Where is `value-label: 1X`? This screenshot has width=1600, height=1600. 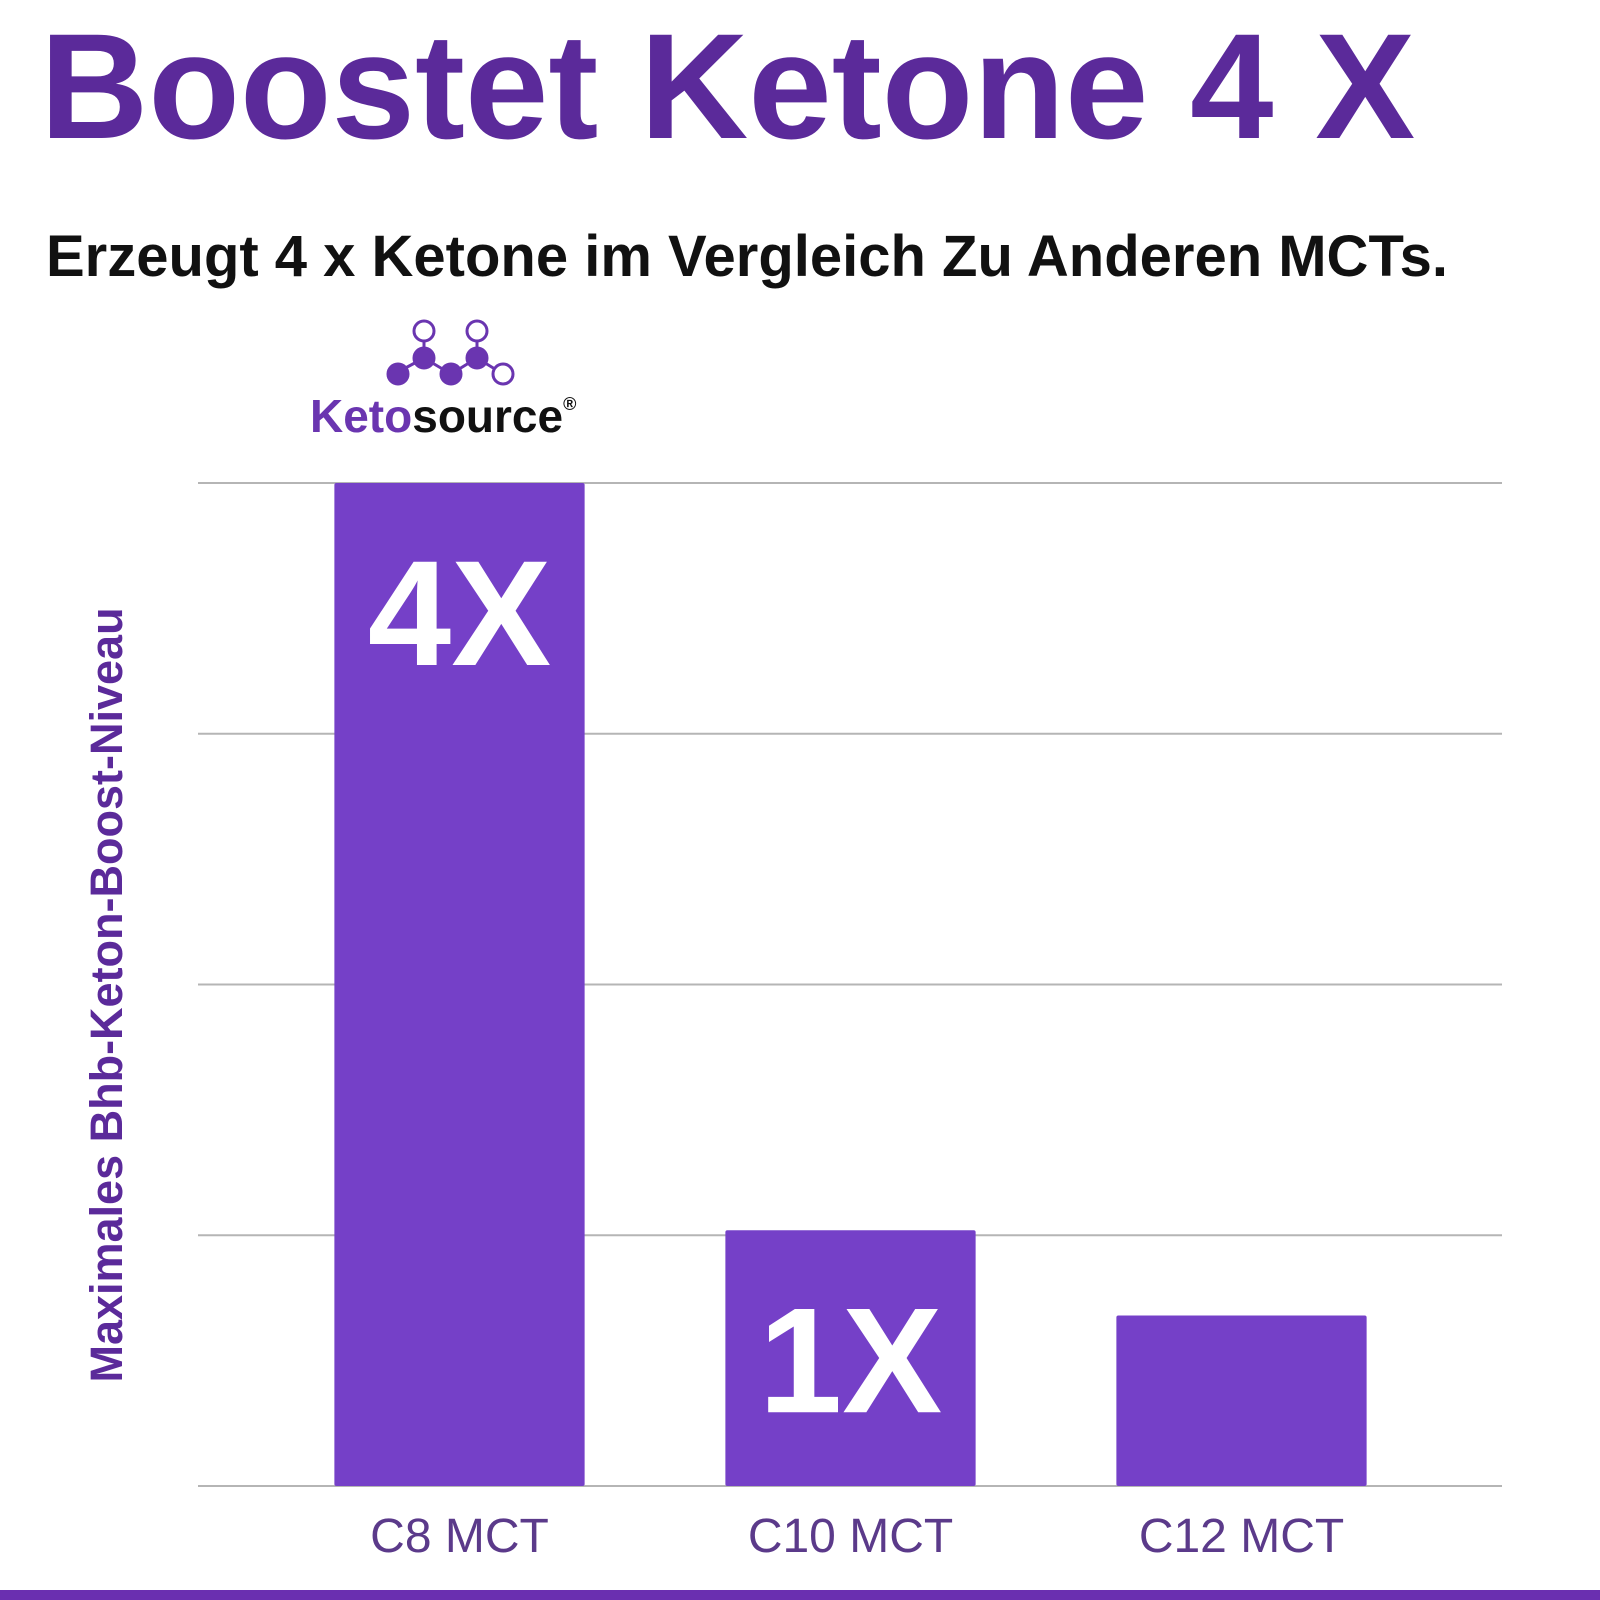 value-label: 1X is located at coordinates (850, 1360).